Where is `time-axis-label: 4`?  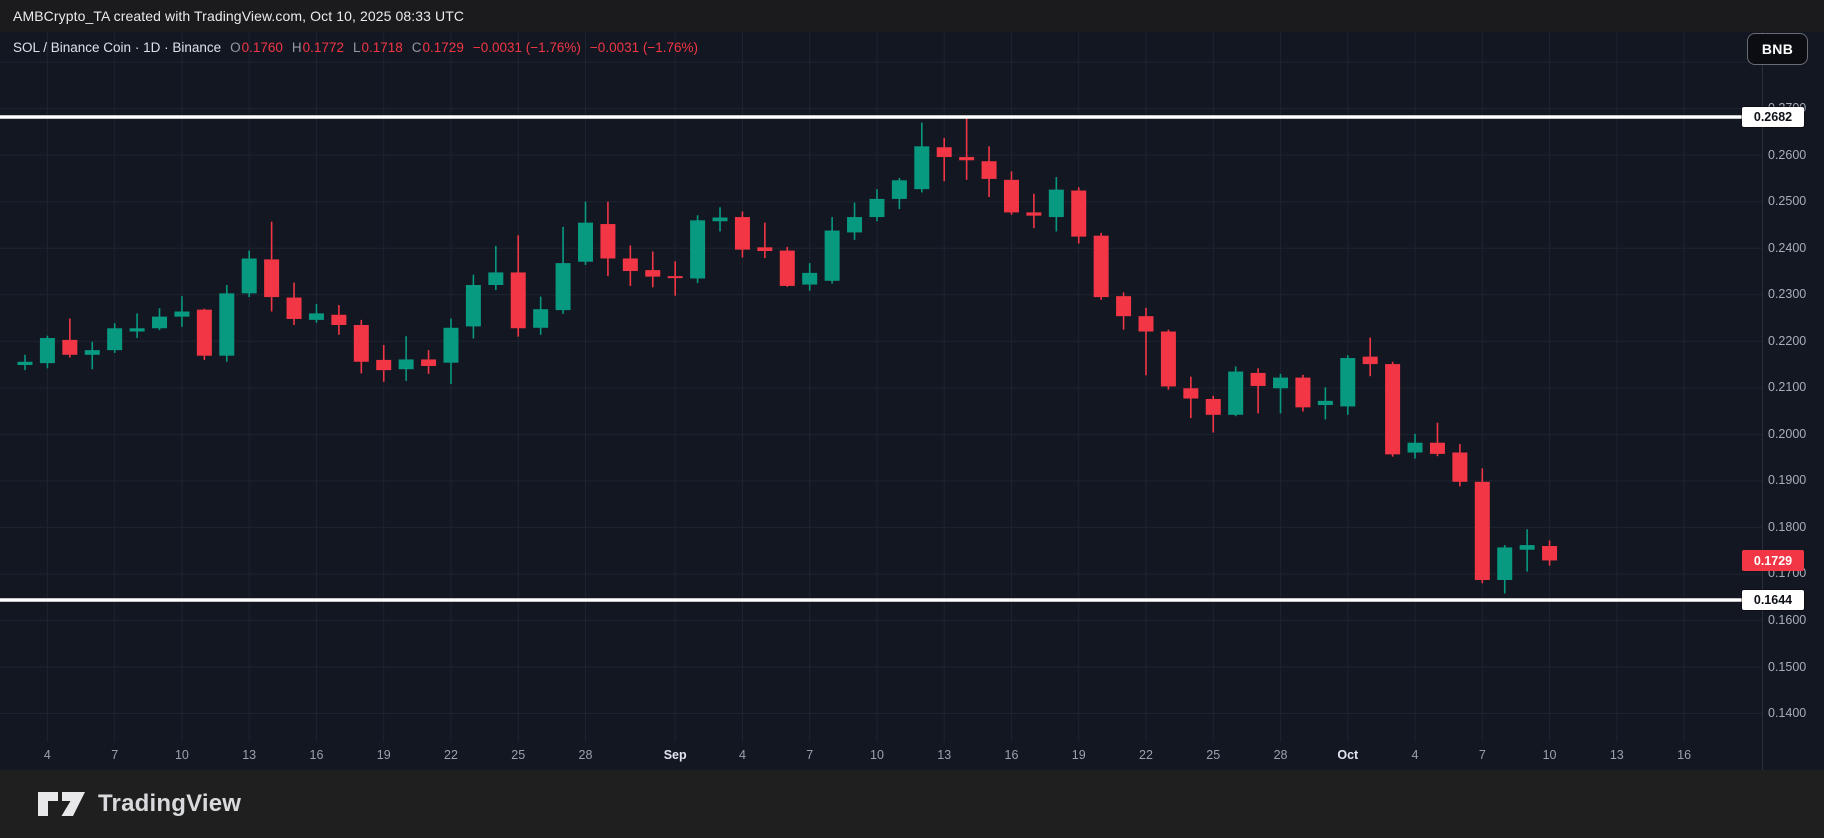
time-axis-label: 4 is located at coordinates (742, 755).